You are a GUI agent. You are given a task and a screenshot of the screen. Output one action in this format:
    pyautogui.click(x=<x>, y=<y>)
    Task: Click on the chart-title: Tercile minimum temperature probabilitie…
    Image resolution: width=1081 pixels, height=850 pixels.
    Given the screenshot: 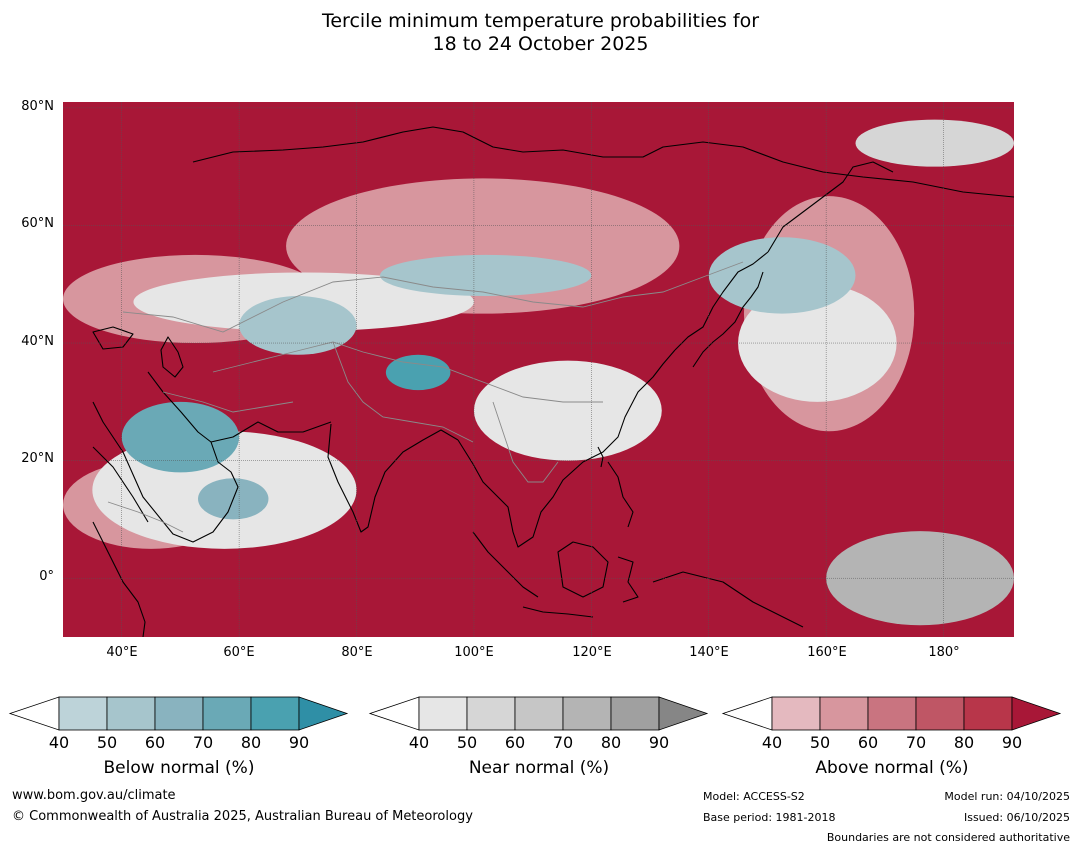 What is the action you would take?
    pyautogui.click(x=540, y=33)
    